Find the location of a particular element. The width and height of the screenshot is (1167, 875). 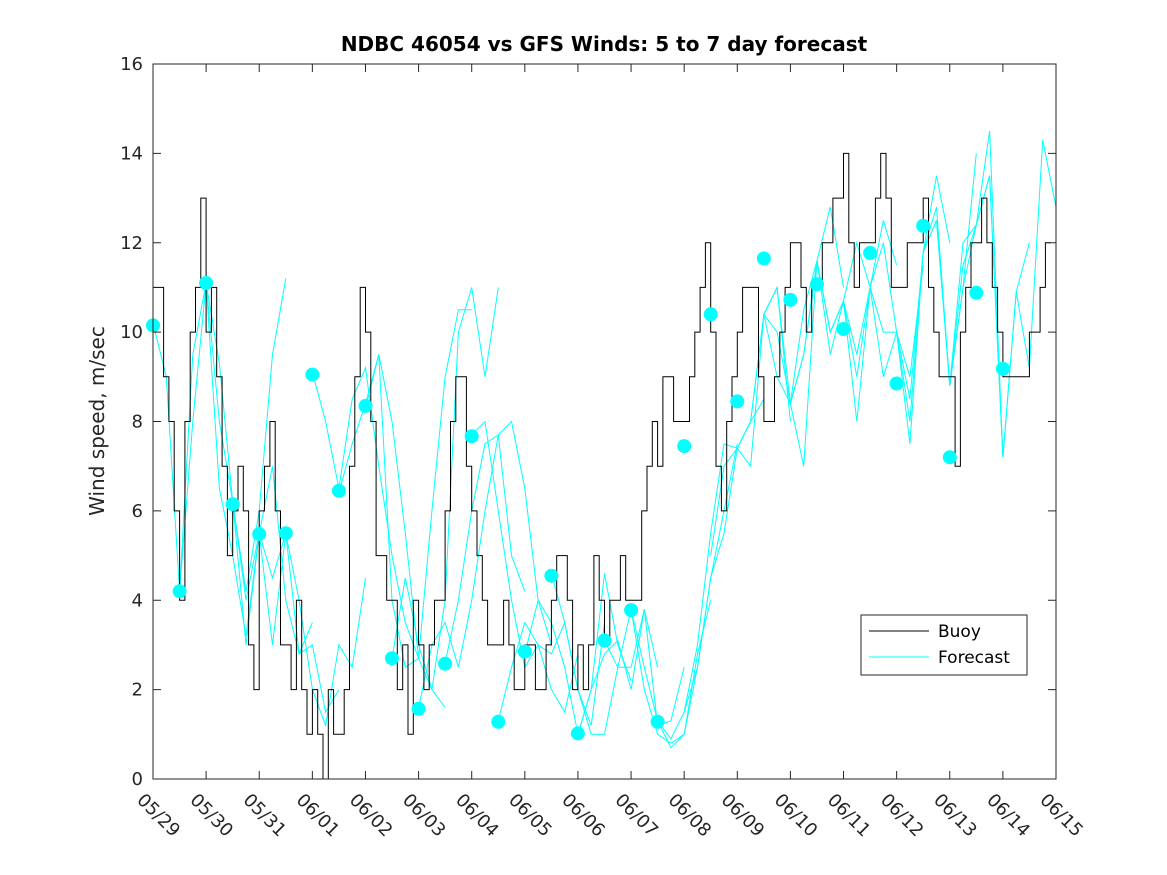

x-tick-label-11: 06/09 is located at coordinates (743, 816).